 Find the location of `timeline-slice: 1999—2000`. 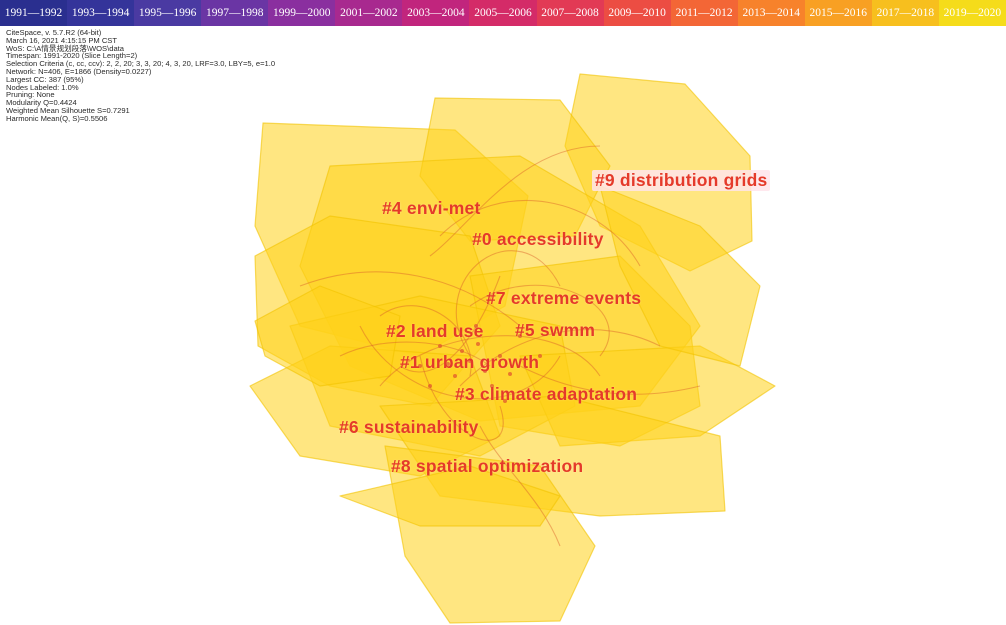

timeline-slice: 1999—2000 is located at coordinates (302, 13).